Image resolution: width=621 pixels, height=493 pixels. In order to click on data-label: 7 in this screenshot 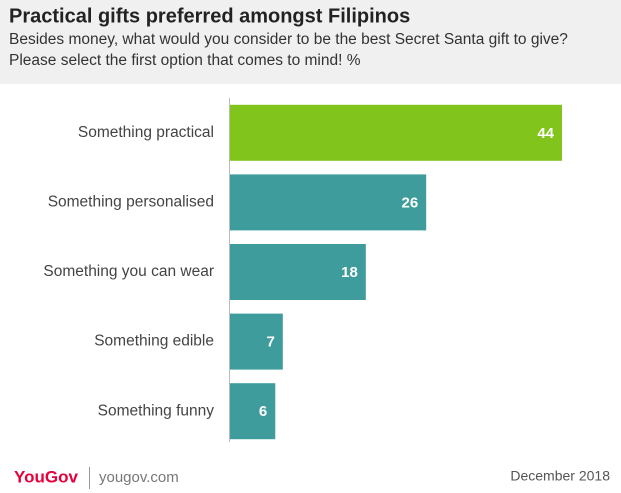, I will do `click(270, 342)`.